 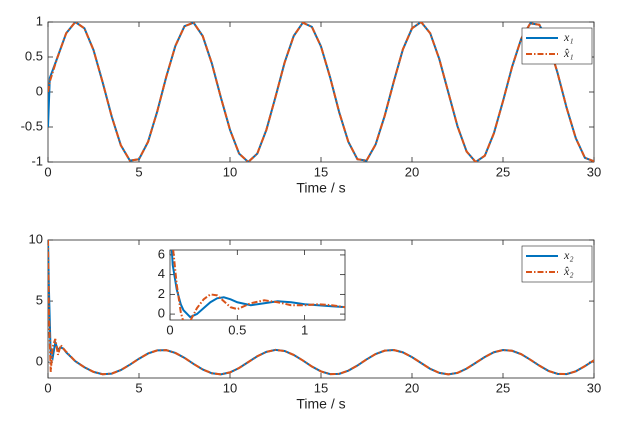 What do you see at coordinates (37, 160) in the screenshot?
I see `y-tick-label: -1` at bounding box center [37, 160].